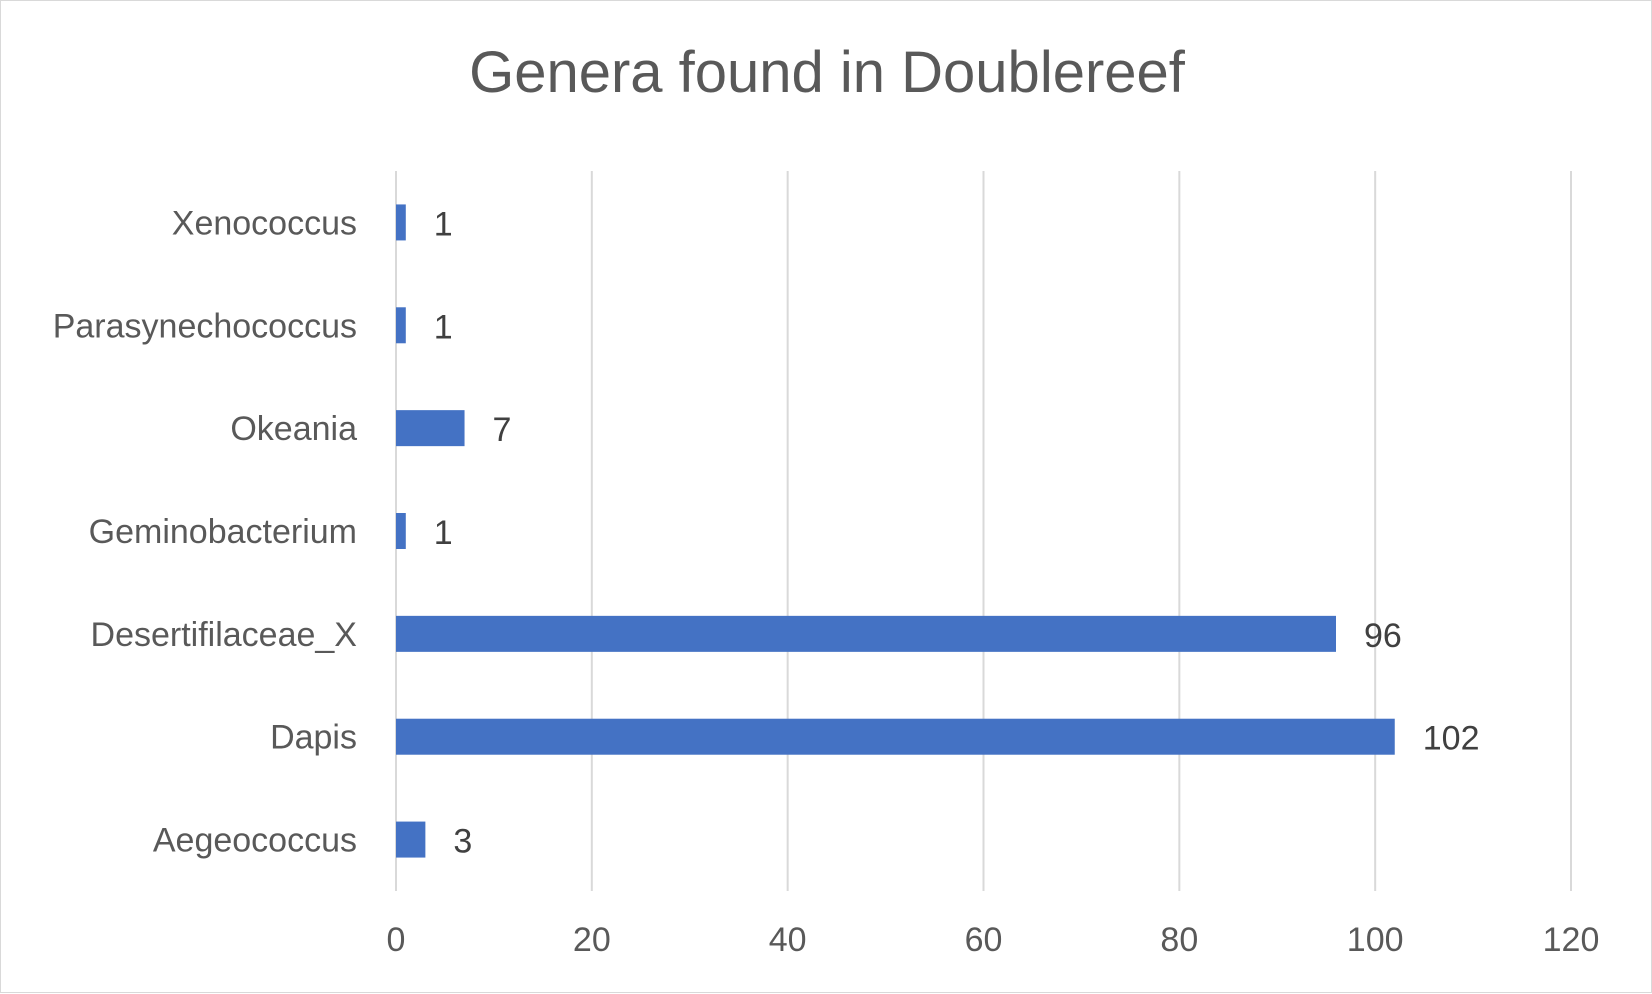 The width and height of the screenshot is (1652, 994). What do you see at coordinates (224, 635) in the screenshot?
I see `category-label: Desertifilaceae_X` at bounding box center [224, 635].